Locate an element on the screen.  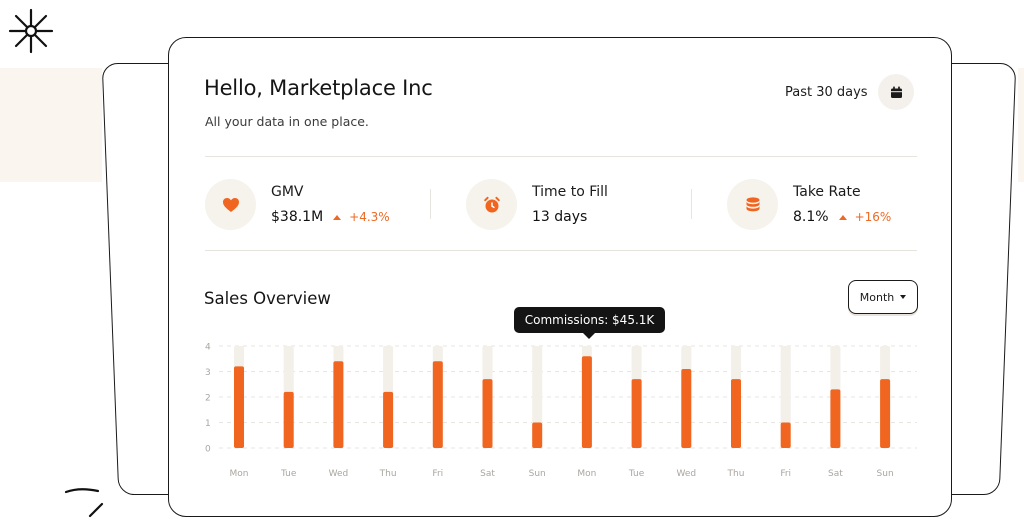
stat-time-to-fill: Time to Fill 13 days is located at coordinates (566, 205).